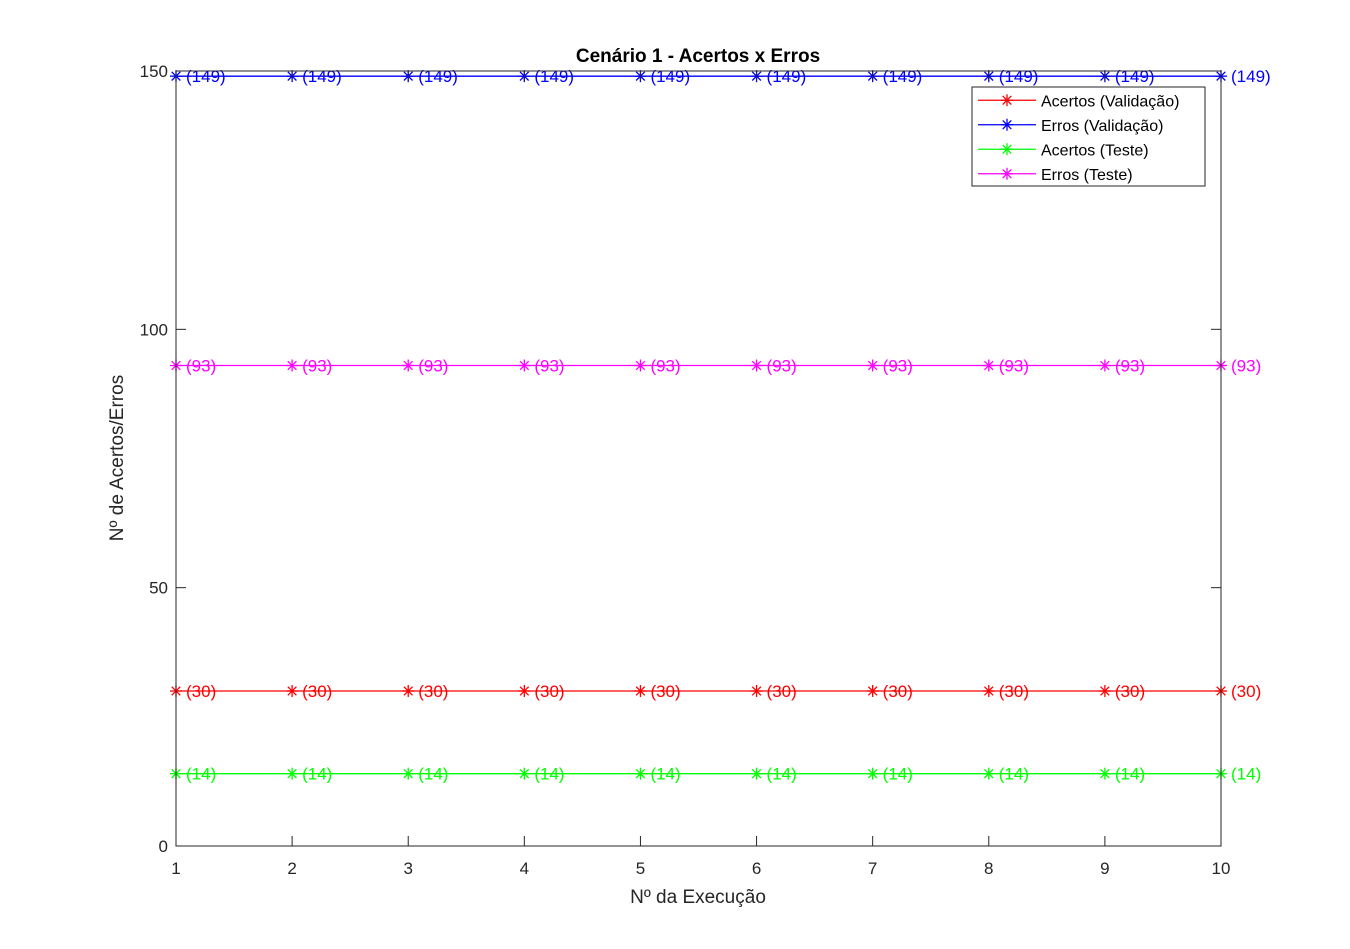  Describe the element at coordinates (698, 56) in the screenshot. I see `chart-title: Cenário 1 - Acertos x Erros` at that location.